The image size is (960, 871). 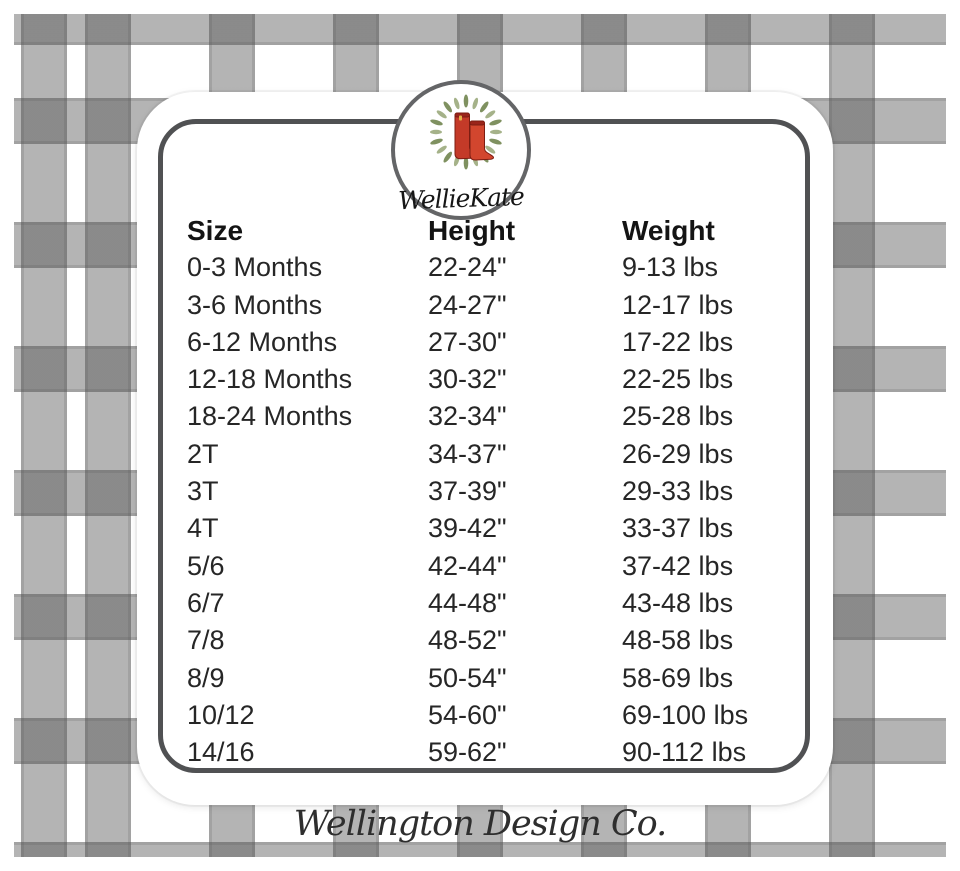 I want to click on table-header-row: Size Height Weight, so click(x=495, y=230).